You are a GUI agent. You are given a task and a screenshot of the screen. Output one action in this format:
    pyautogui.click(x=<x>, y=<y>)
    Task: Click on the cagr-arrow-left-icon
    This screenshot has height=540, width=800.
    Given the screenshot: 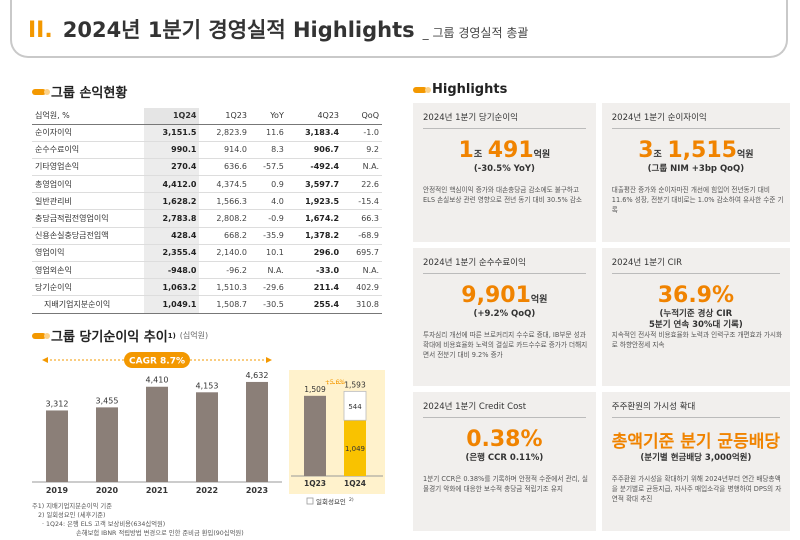 What is the action you would take?
    pyautogui.click(x=45, y=360)
    